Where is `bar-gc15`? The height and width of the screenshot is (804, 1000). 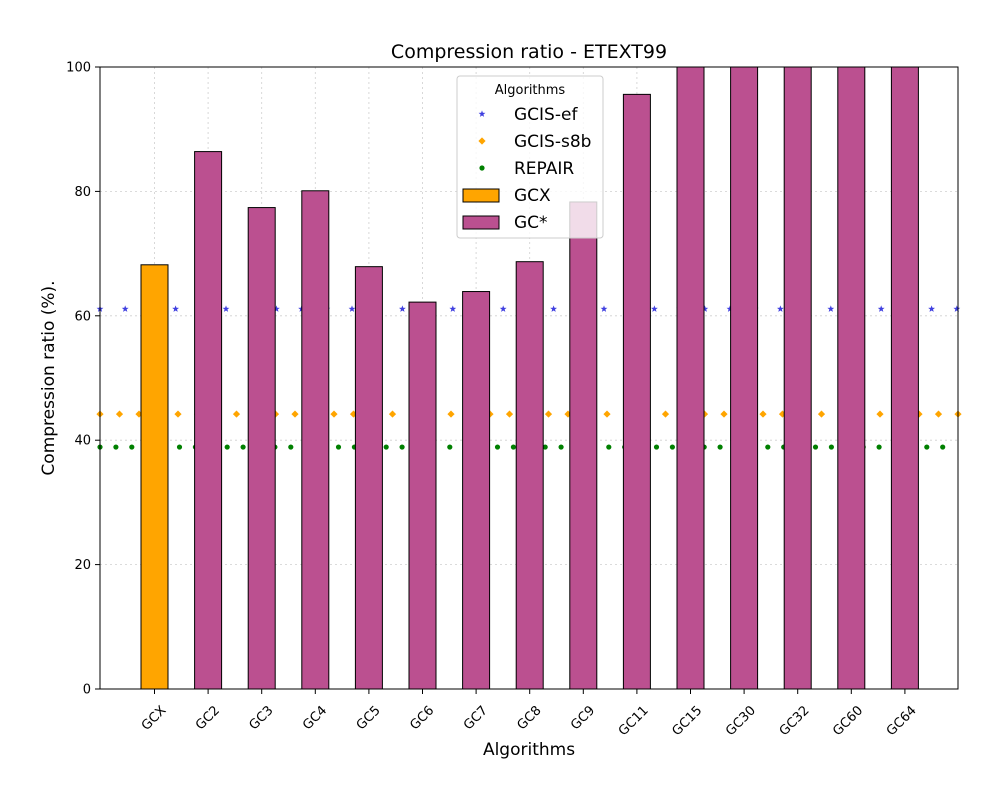
bar-gc15 is located at coordinates (690, 378).